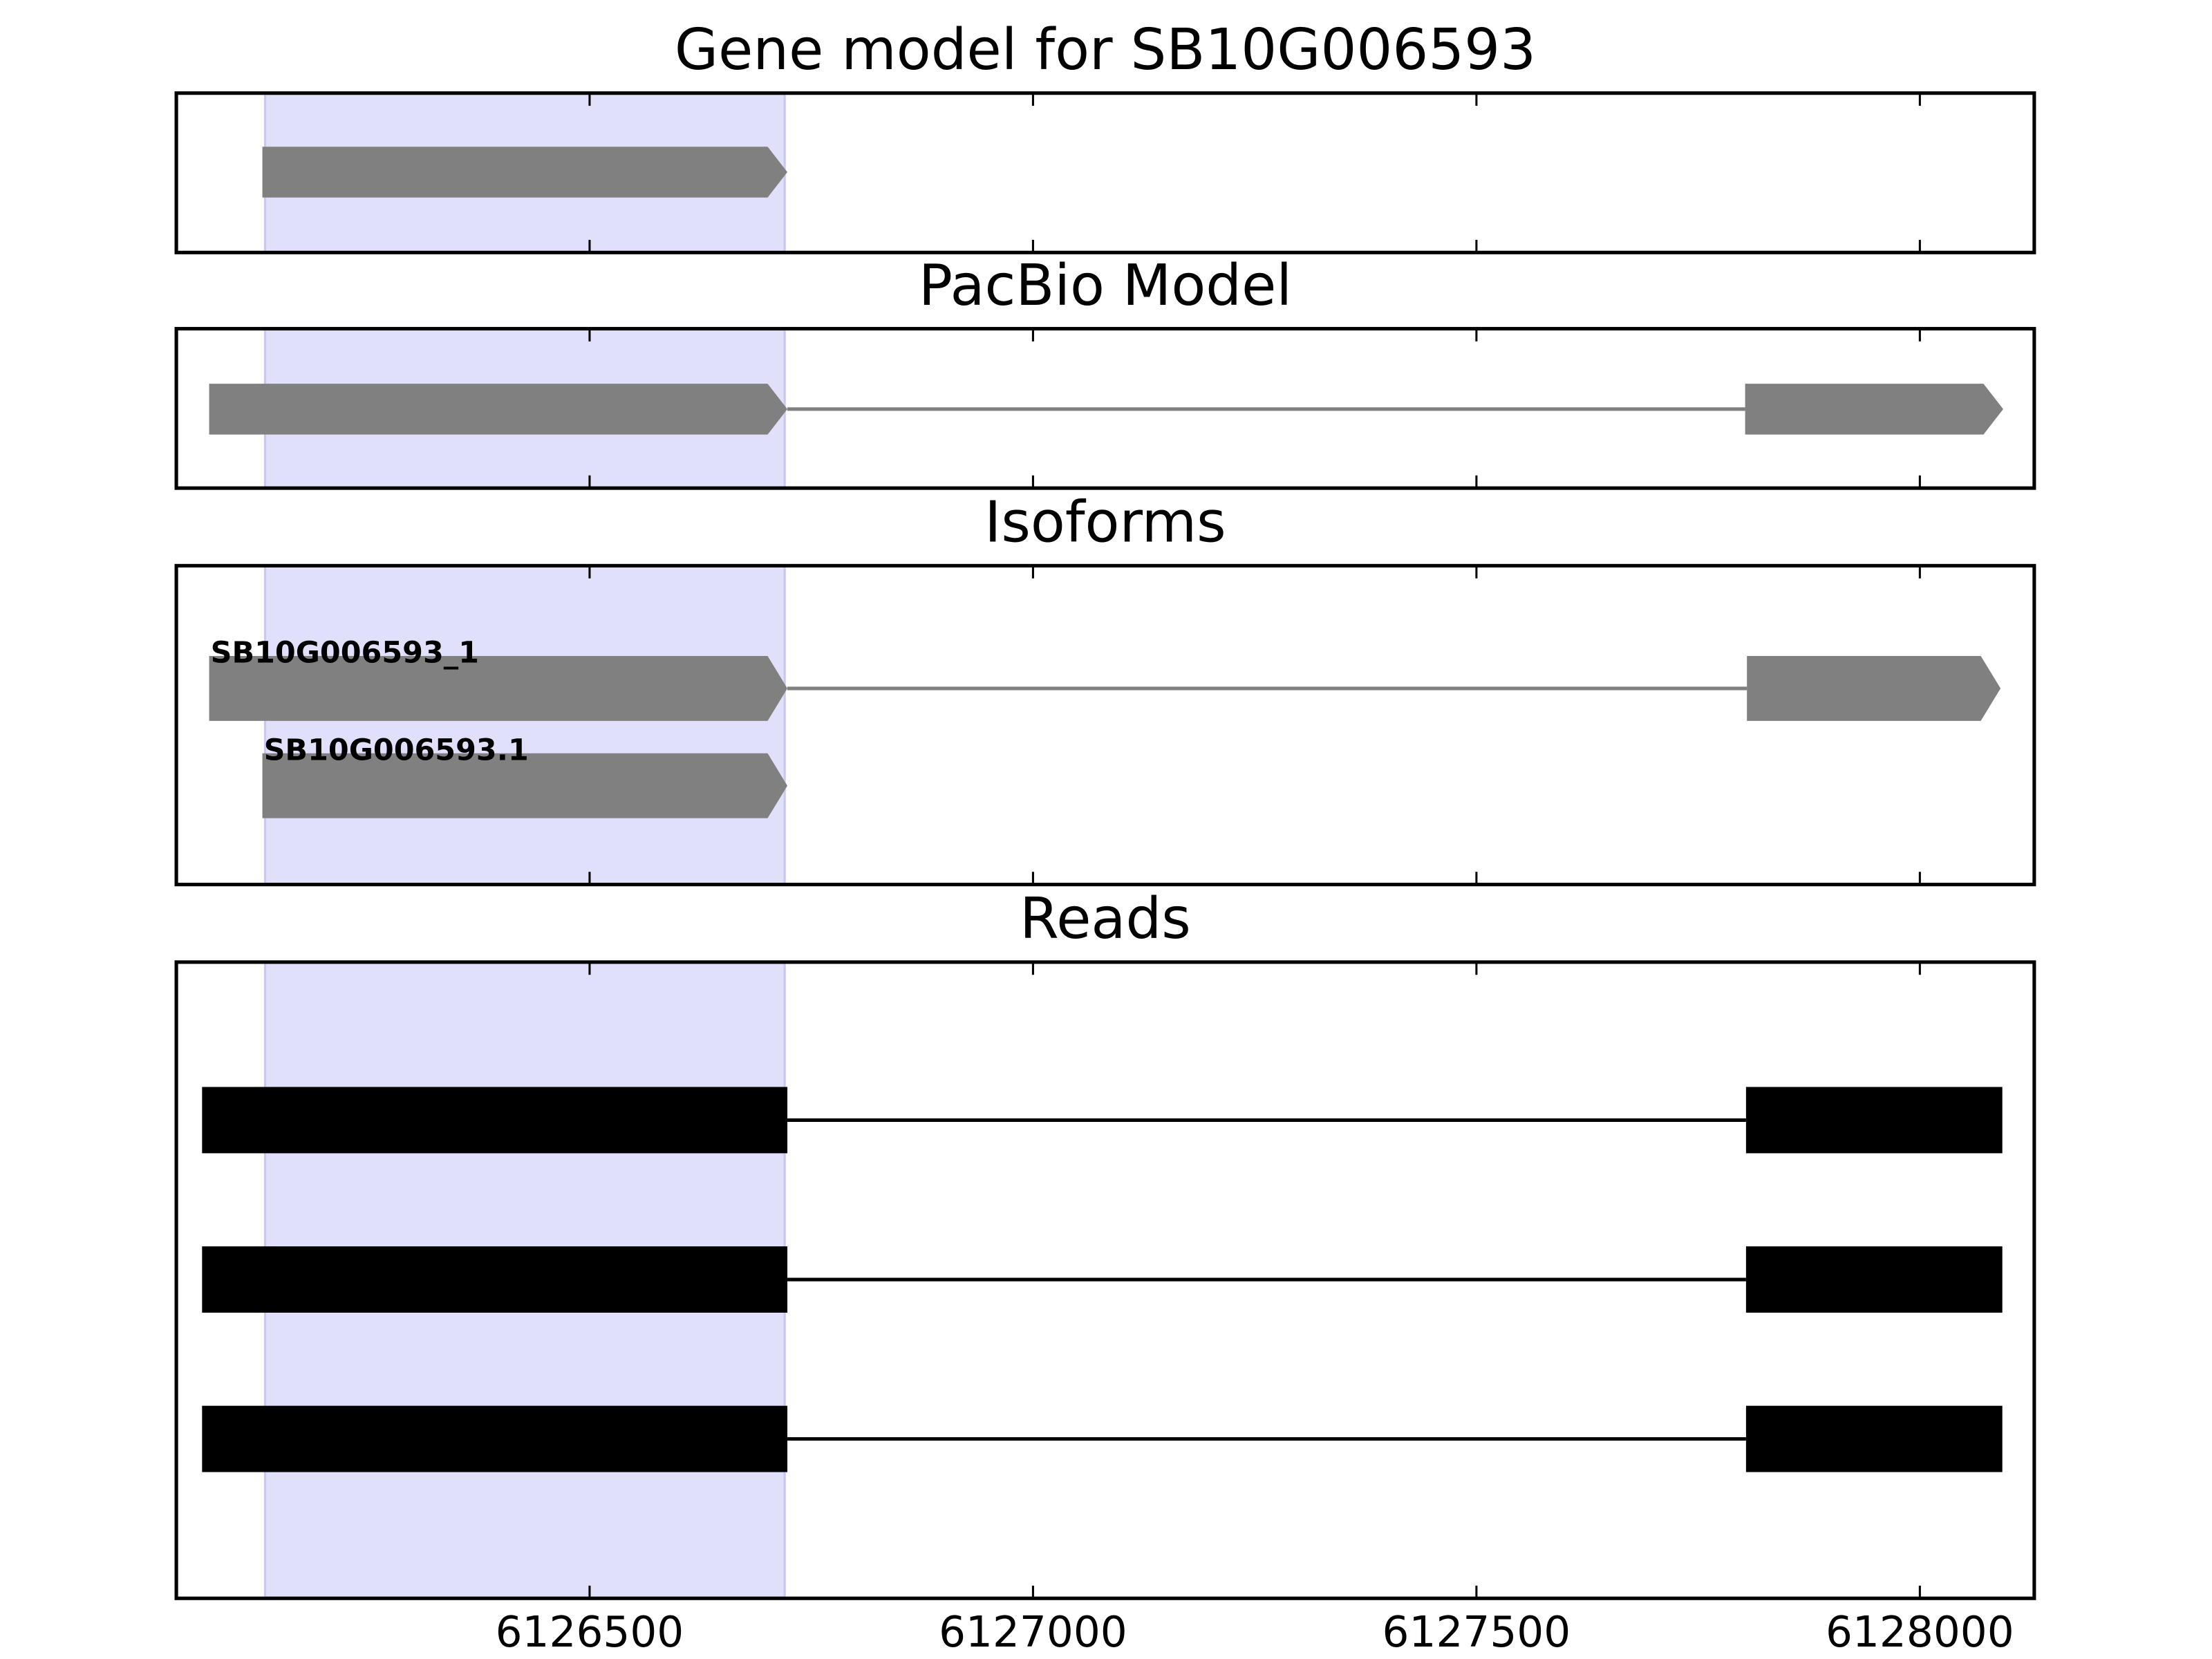 The height and width of the screenshot is (1659, 2212). Describe the element at coordinates (1105, 523) in the screenshot. I see `panel-title: Isoforms` at that location.